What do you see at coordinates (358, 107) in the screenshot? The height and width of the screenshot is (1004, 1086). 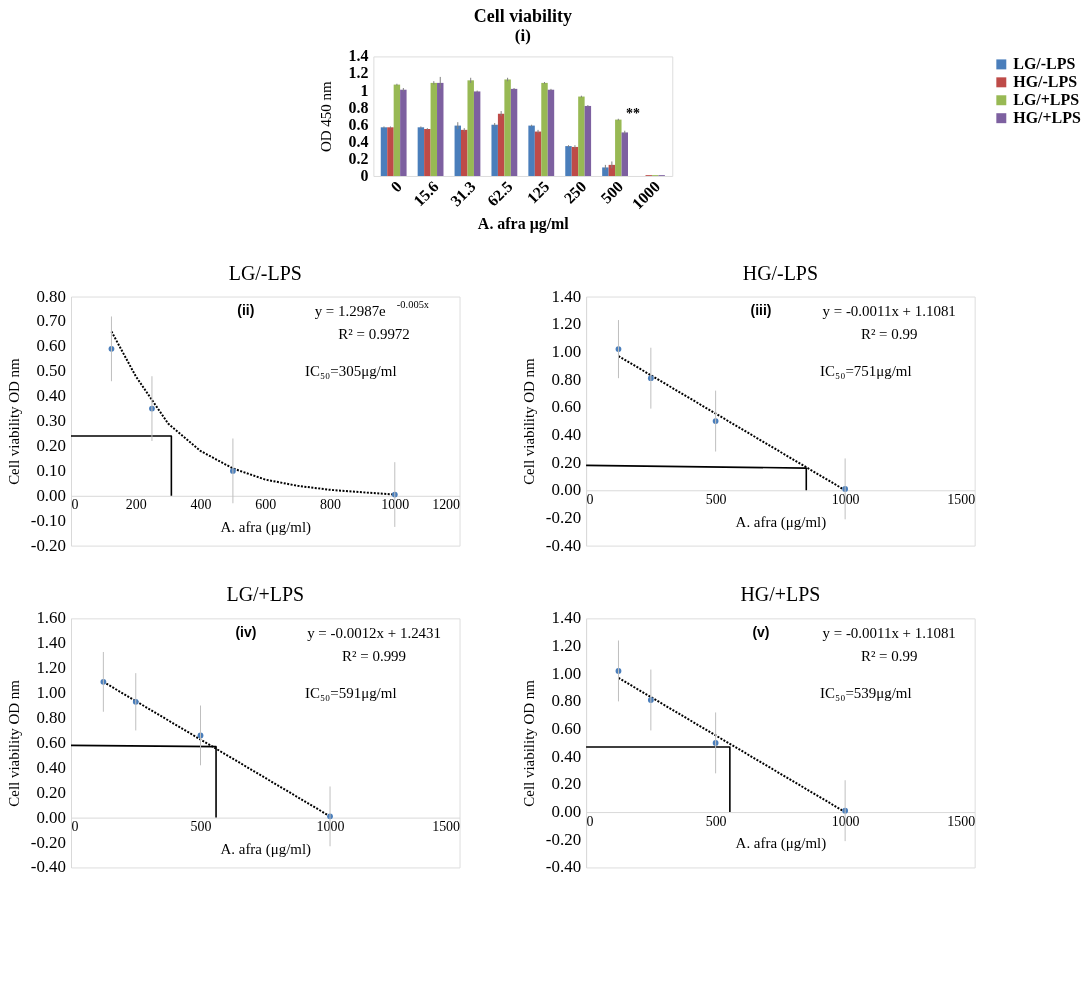 I see `y-tick-label: 0.8` at bounding box center [358, 107].